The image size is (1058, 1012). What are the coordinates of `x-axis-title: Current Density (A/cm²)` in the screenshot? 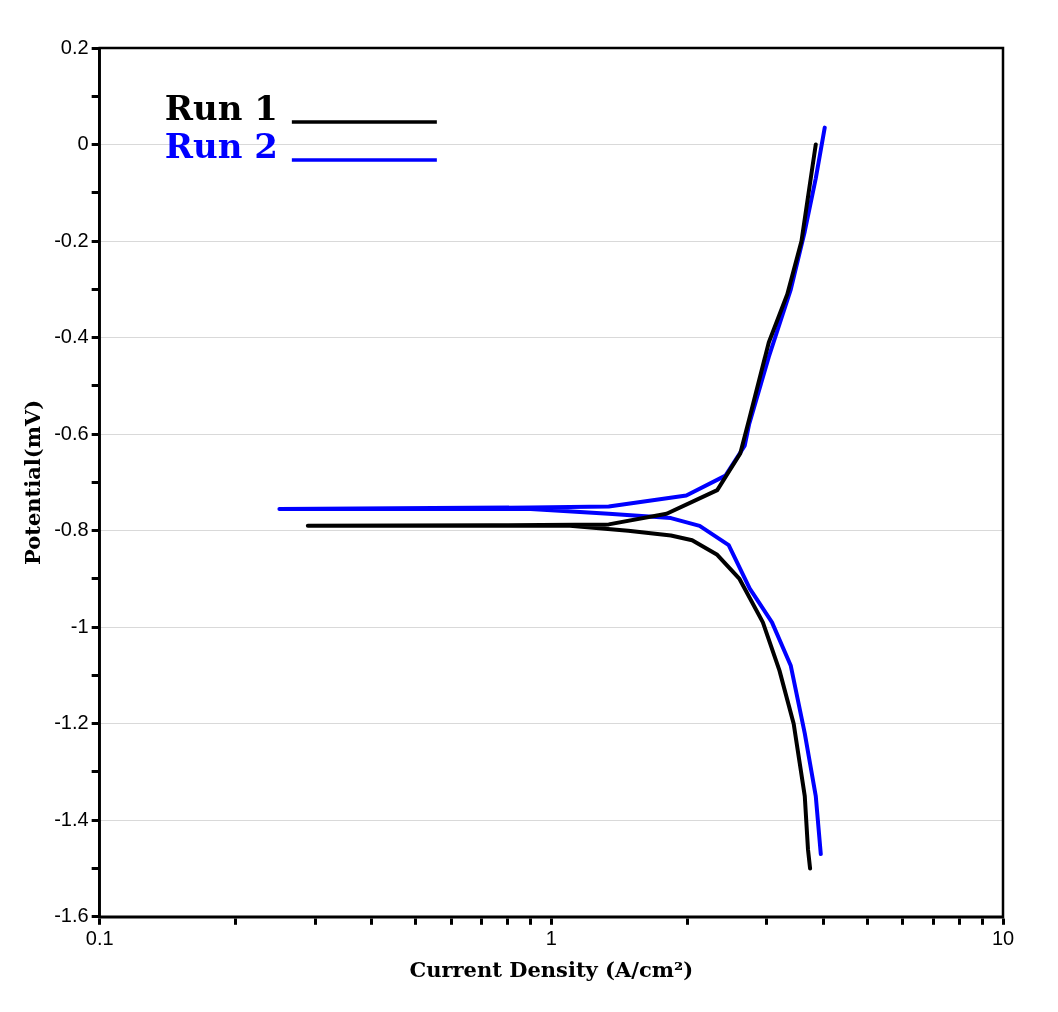 It's located at (551, 969).